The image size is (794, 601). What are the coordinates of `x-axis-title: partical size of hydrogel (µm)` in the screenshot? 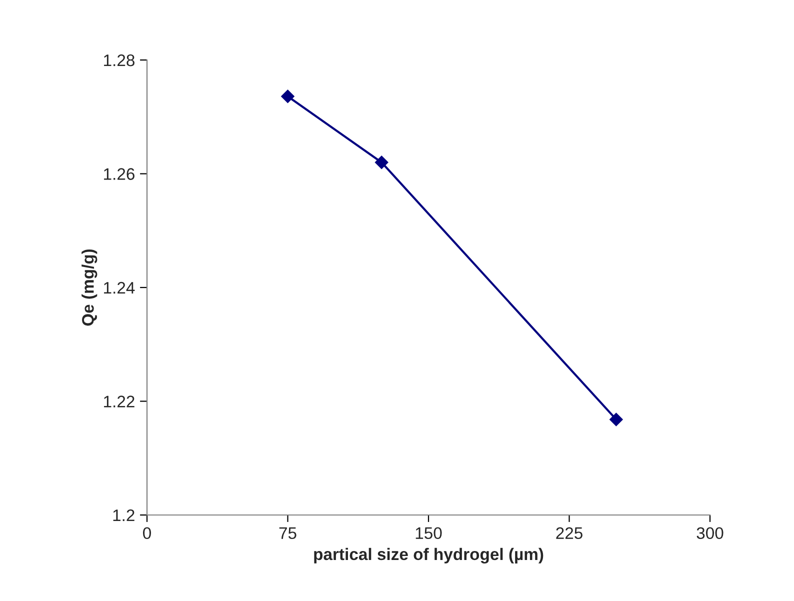 It's located at (429, 556).